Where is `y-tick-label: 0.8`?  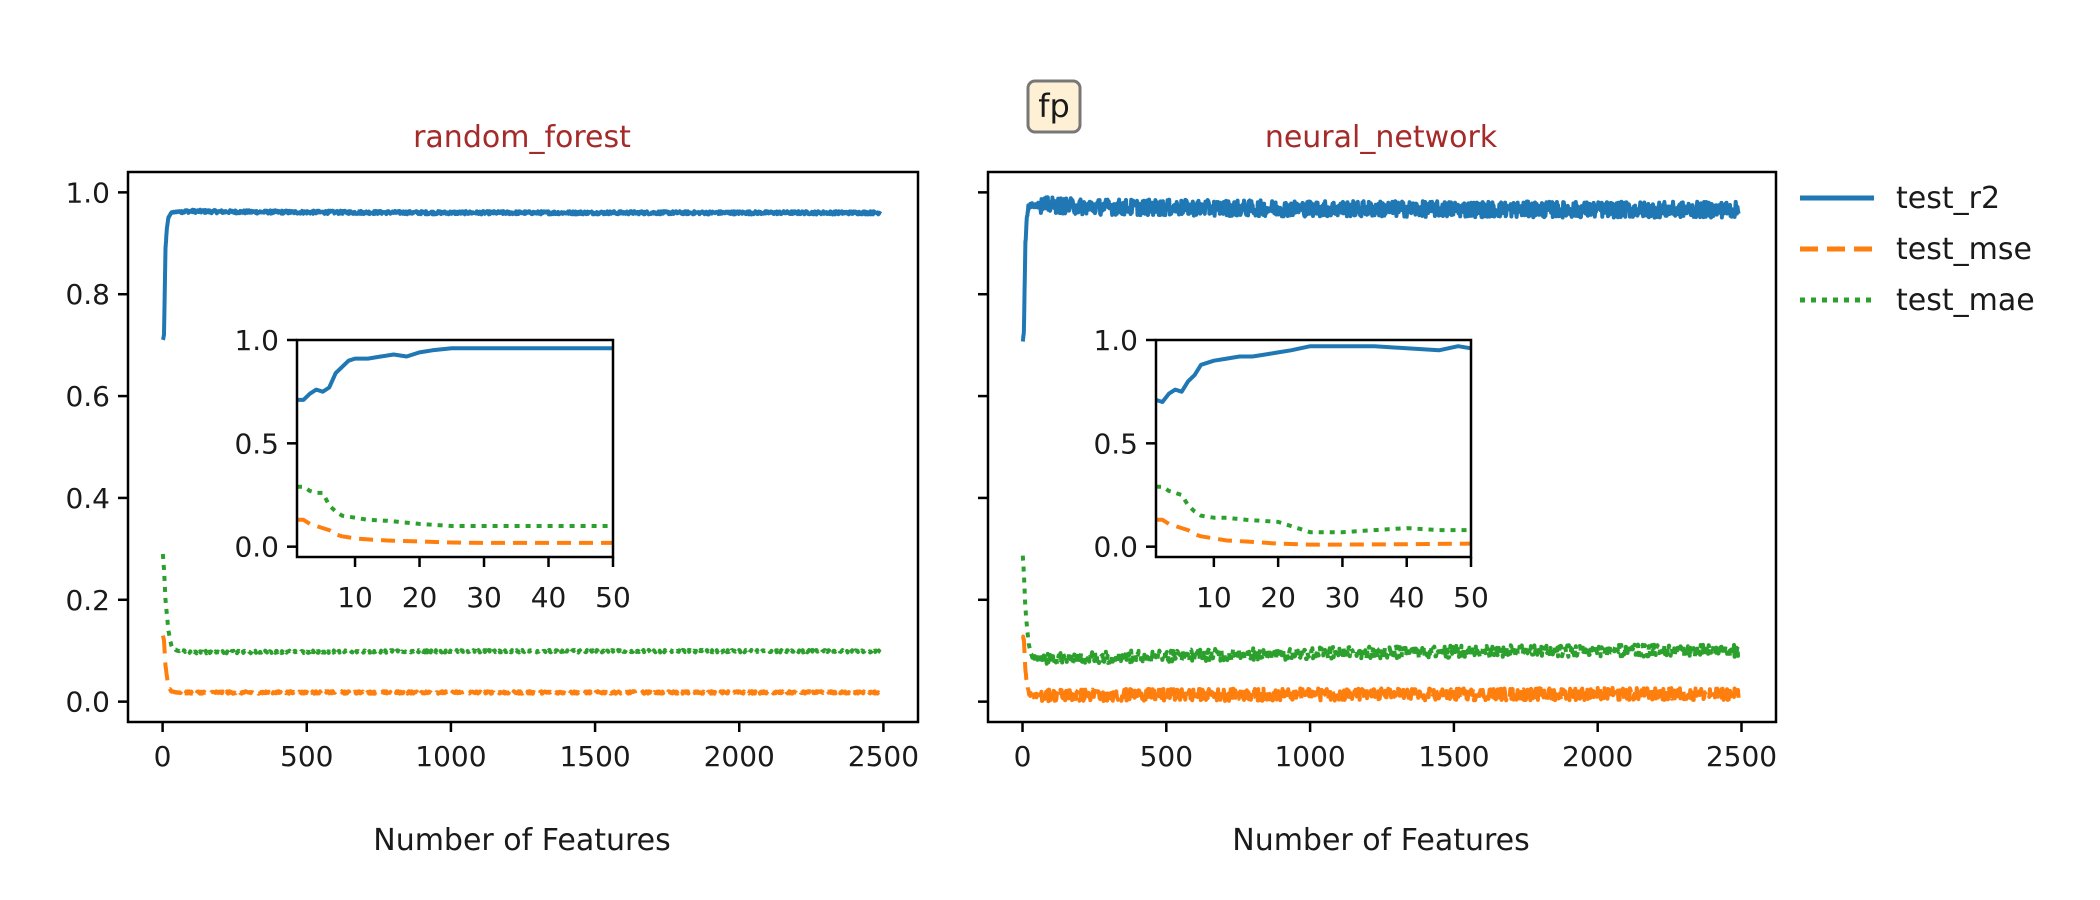
y-tick-label: 0.8 is located at coordinates (87, 294).